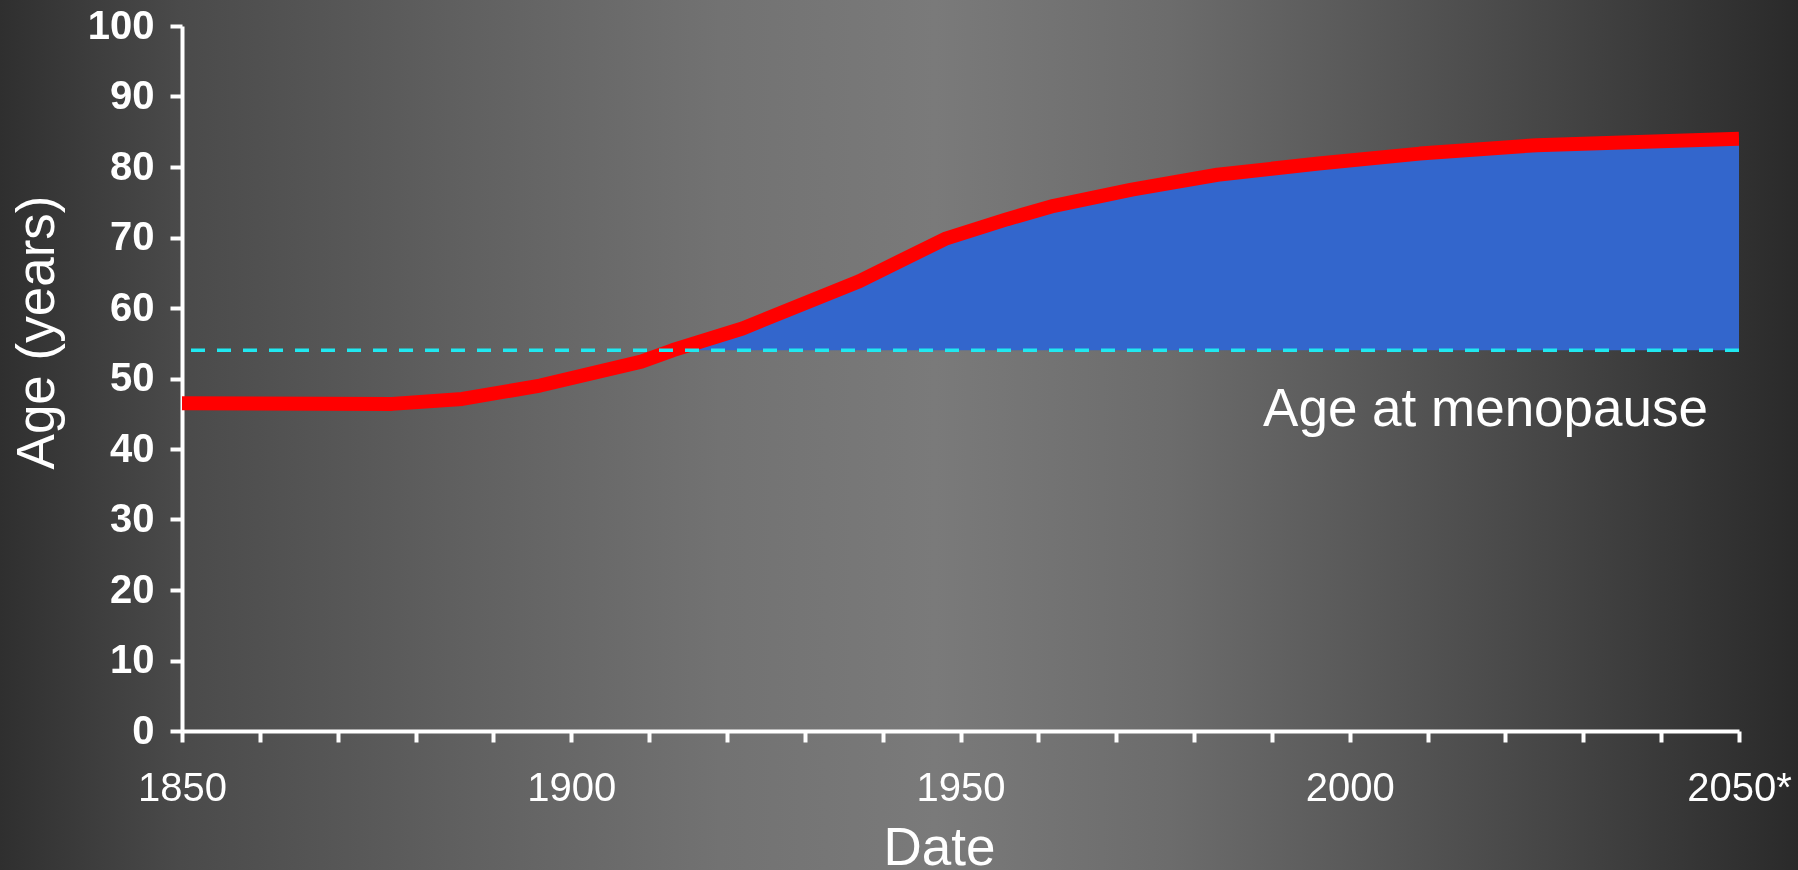 The image size is (1798, 870). I want to click on y-tick-label: 10, so click(132, 659).